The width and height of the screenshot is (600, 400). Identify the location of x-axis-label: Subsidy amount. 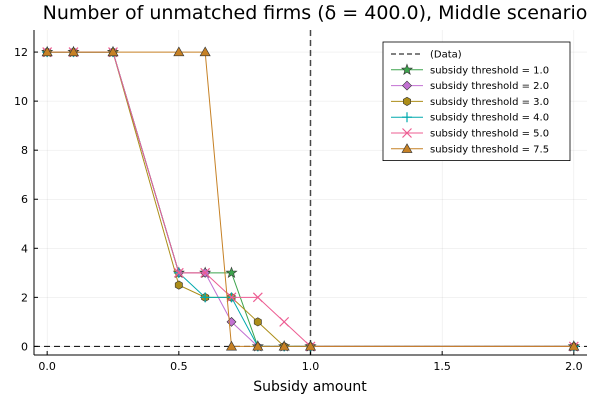
(310, 387).